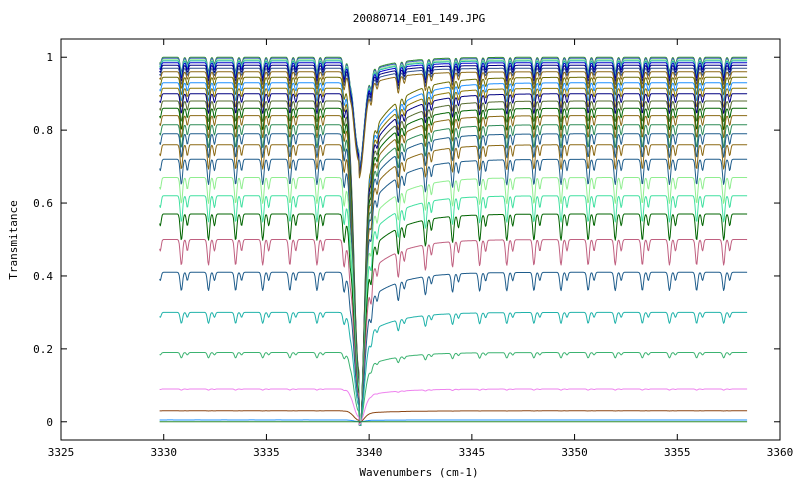 This screenshot has width=800, height=480. Describe the element at coordinates (43, 276) in the screenshot. I see `y-tick-label: 0.4` at that location.